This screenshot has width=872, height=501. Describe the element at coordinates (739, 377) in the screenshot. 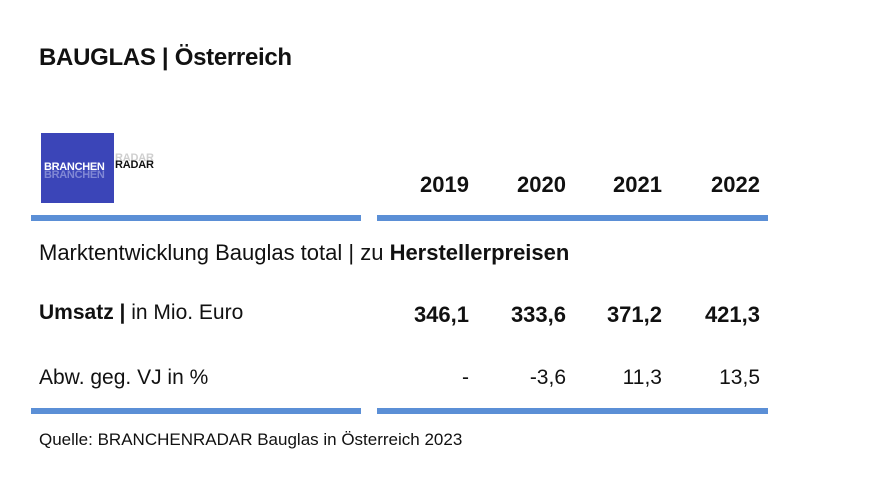

I see `abweichung-value-2022: 13,5` at that location.